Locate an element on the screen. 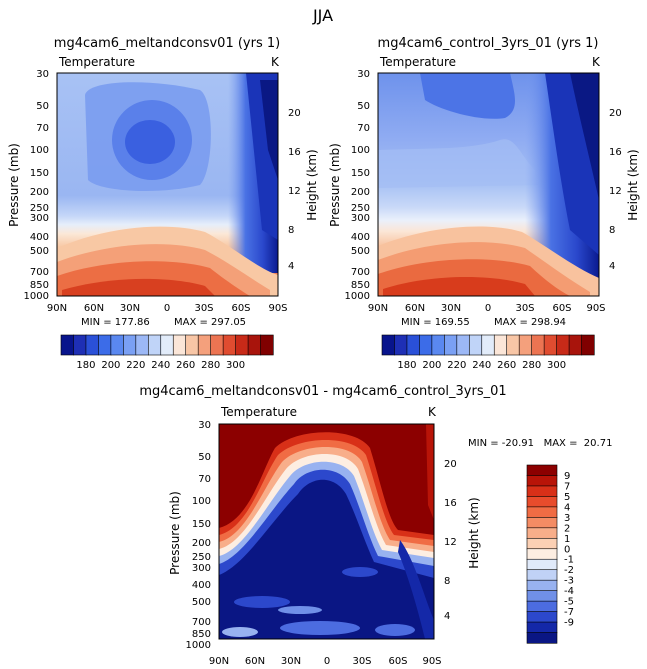 The width and height of the screenshot is (647, 669). colorbar-label: 1 is located at coordinates (567, 539).